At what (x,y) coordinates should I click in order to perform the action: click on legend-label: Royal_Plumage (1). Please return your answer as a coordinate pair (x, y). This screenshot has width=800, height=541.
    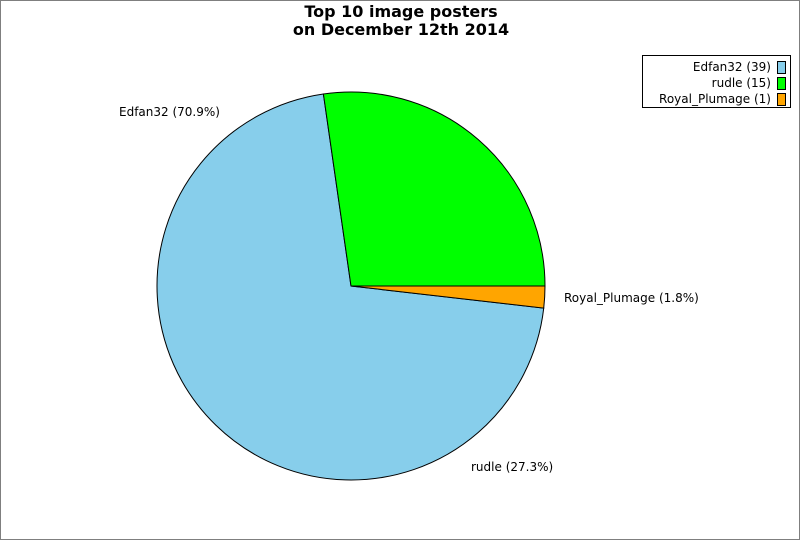
    Looking at the image, I should click on (715, 99).